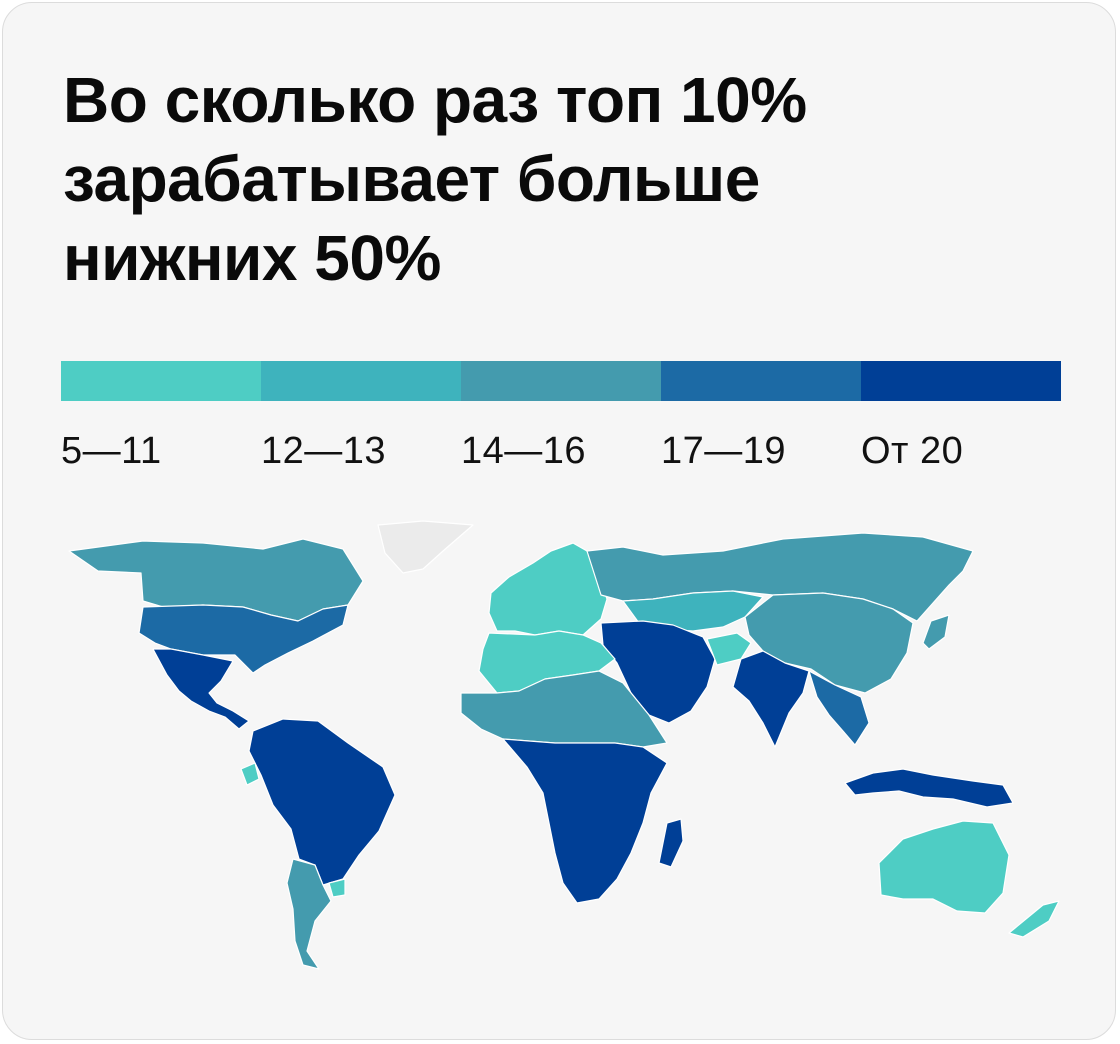 The image size is (1120, 1044). Describe the element at coordinates (243, 639) in the screenshot. I see `region-usa` at that location.